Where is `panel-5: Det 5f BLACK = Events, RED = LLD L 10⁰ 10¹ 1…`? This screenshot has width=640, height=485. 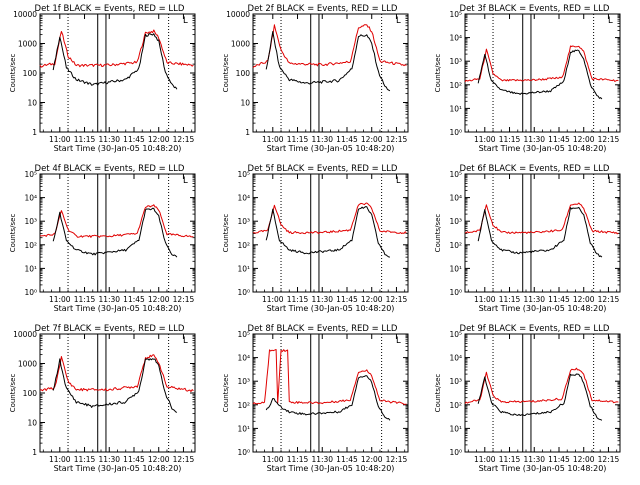 panel-5: Det 5f BLACK = Events, RED = LLD L 10⁰ 10¹ 1… is located at coordinates (315, 238).